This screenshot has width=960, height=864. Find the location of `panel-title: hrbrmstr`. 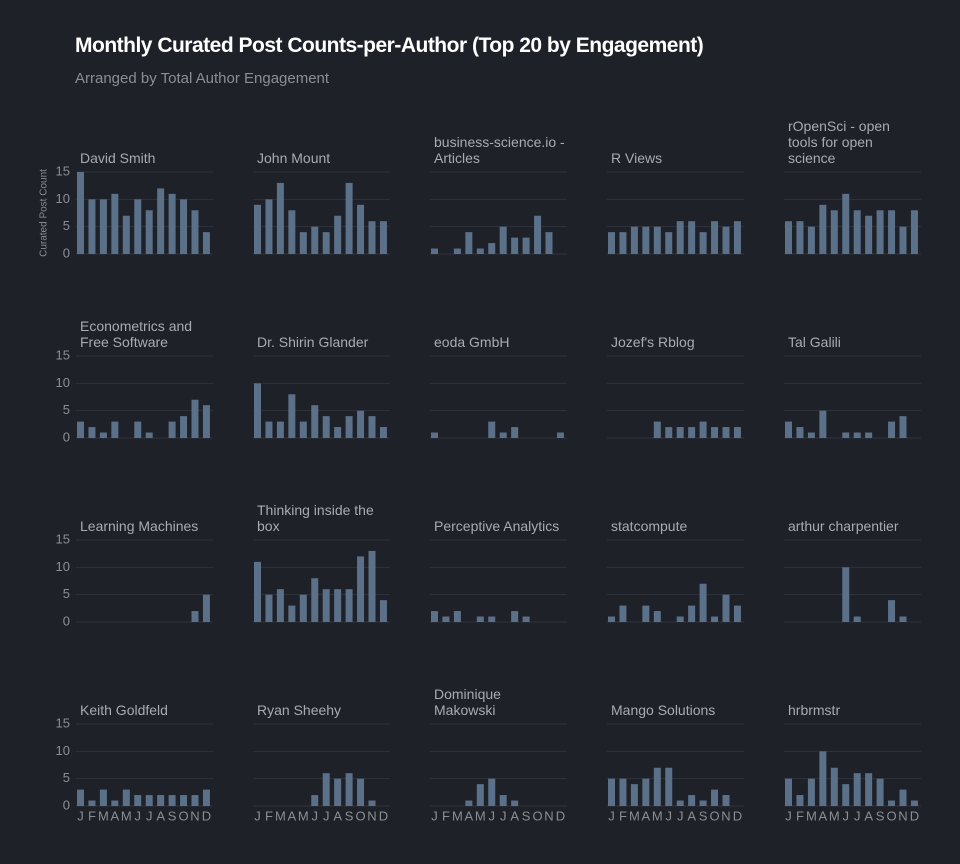

panel-title: hrbrmstr is located at coordinates (814, 710).